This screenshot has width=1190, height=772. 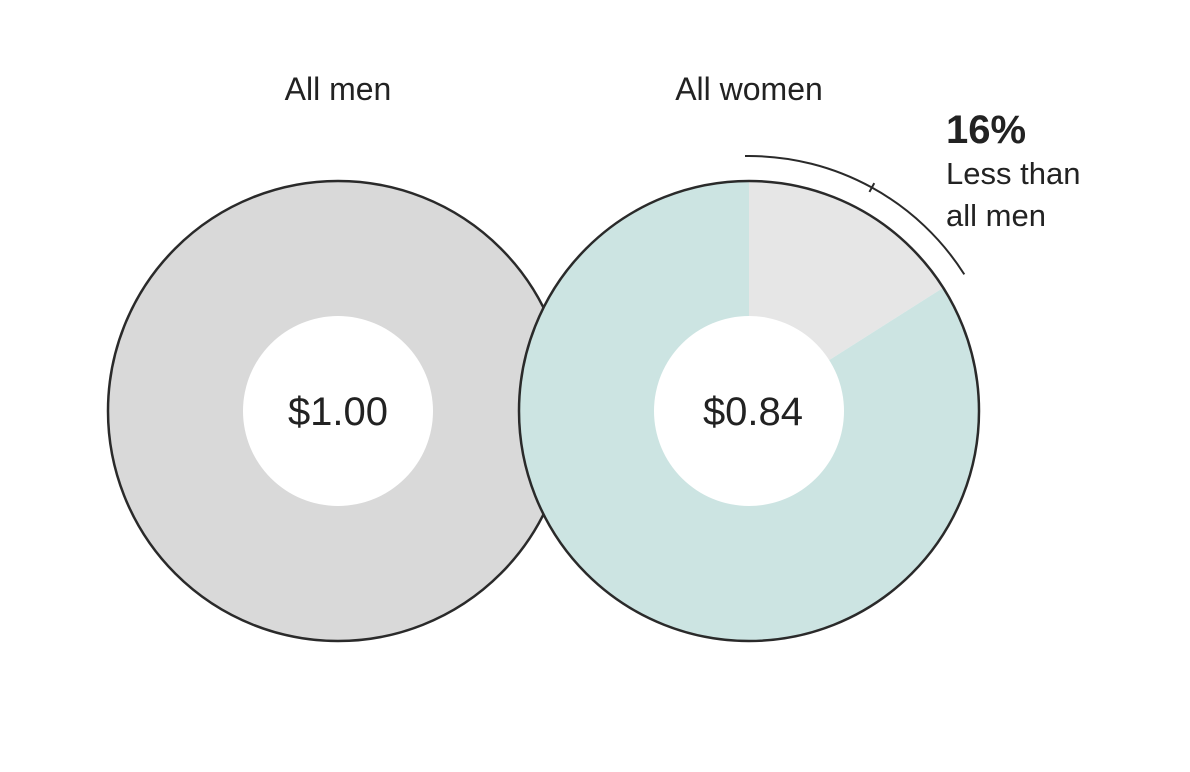 What do you see at coordinates (986, 130) in the screenshot?
I see `gap-percent-label: 16%` at bounding box center [986, 130].